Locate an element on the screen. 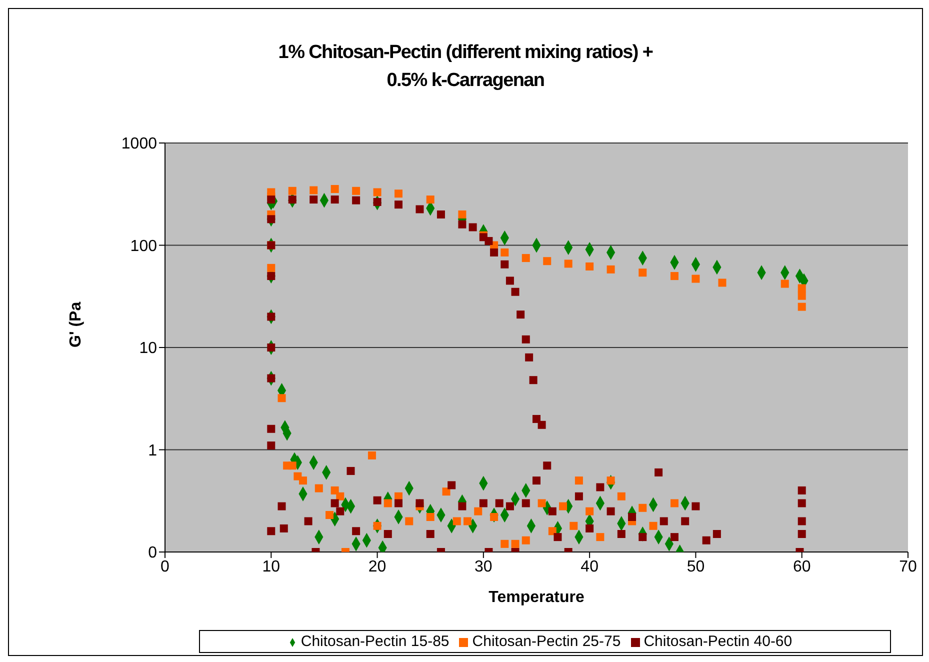  y-tick-label: 0 is located at coordinates (153, 553).